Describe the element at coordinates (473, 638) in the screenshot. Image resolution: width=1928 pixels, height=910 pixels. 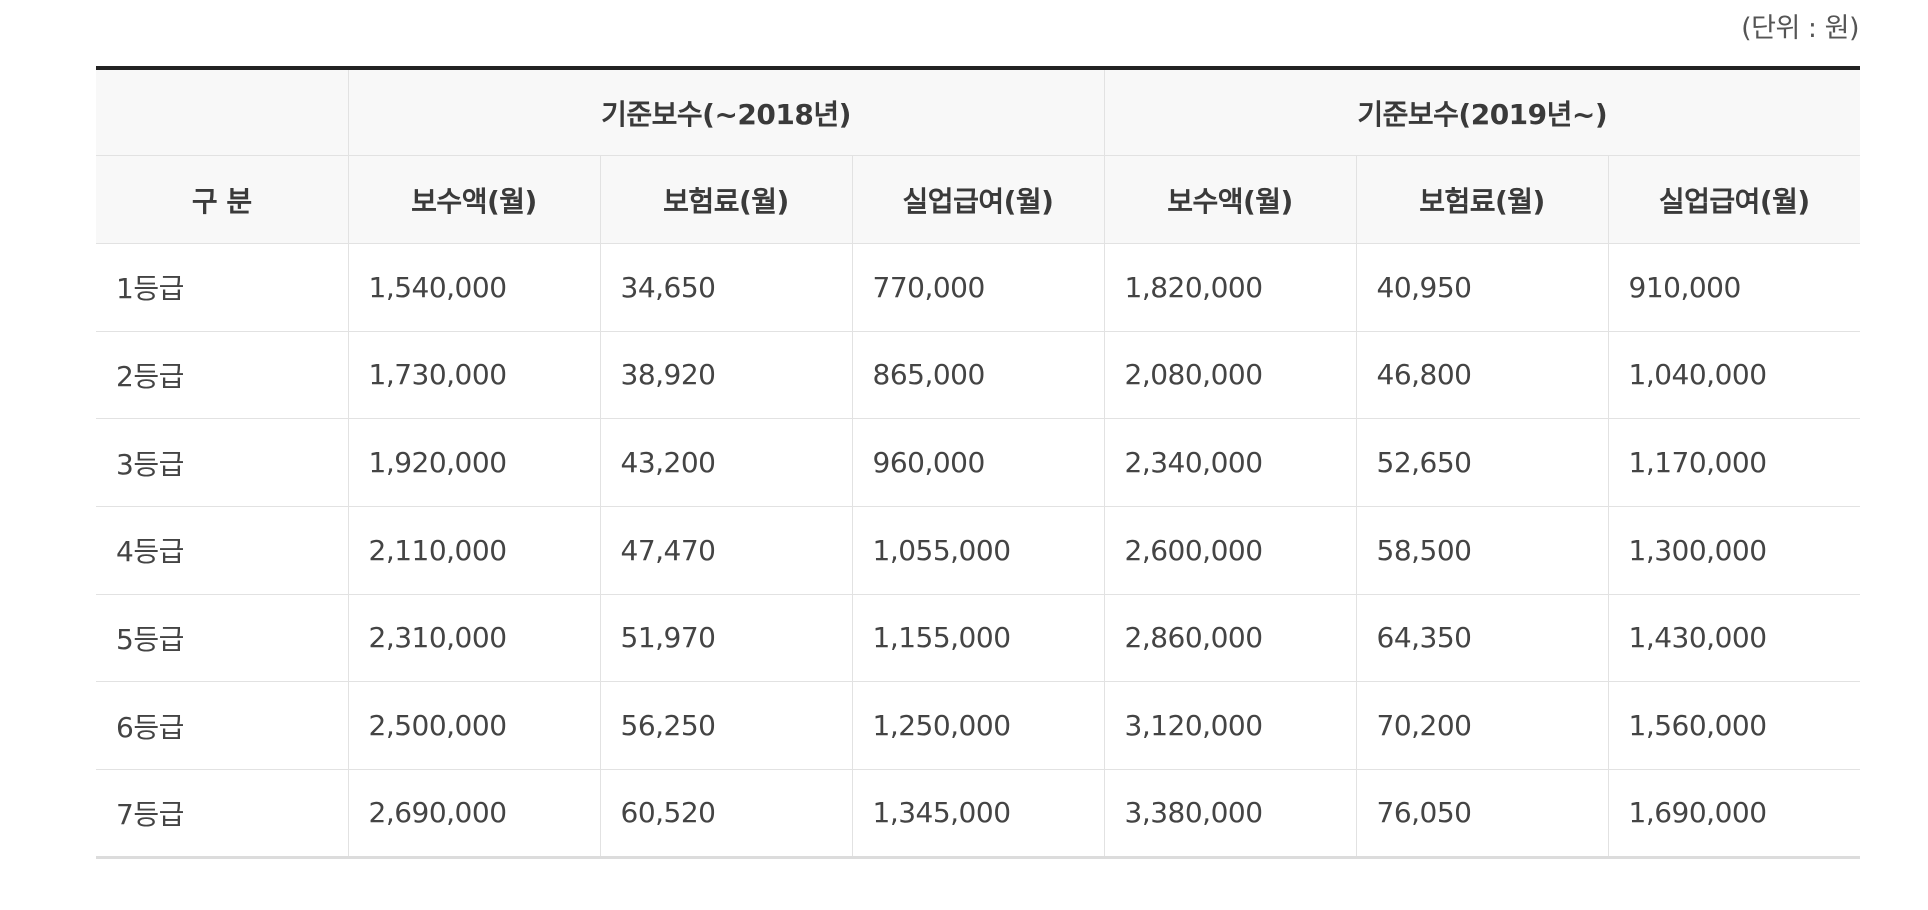
I see `pay-2018-cell: 2,310,000` at that location.